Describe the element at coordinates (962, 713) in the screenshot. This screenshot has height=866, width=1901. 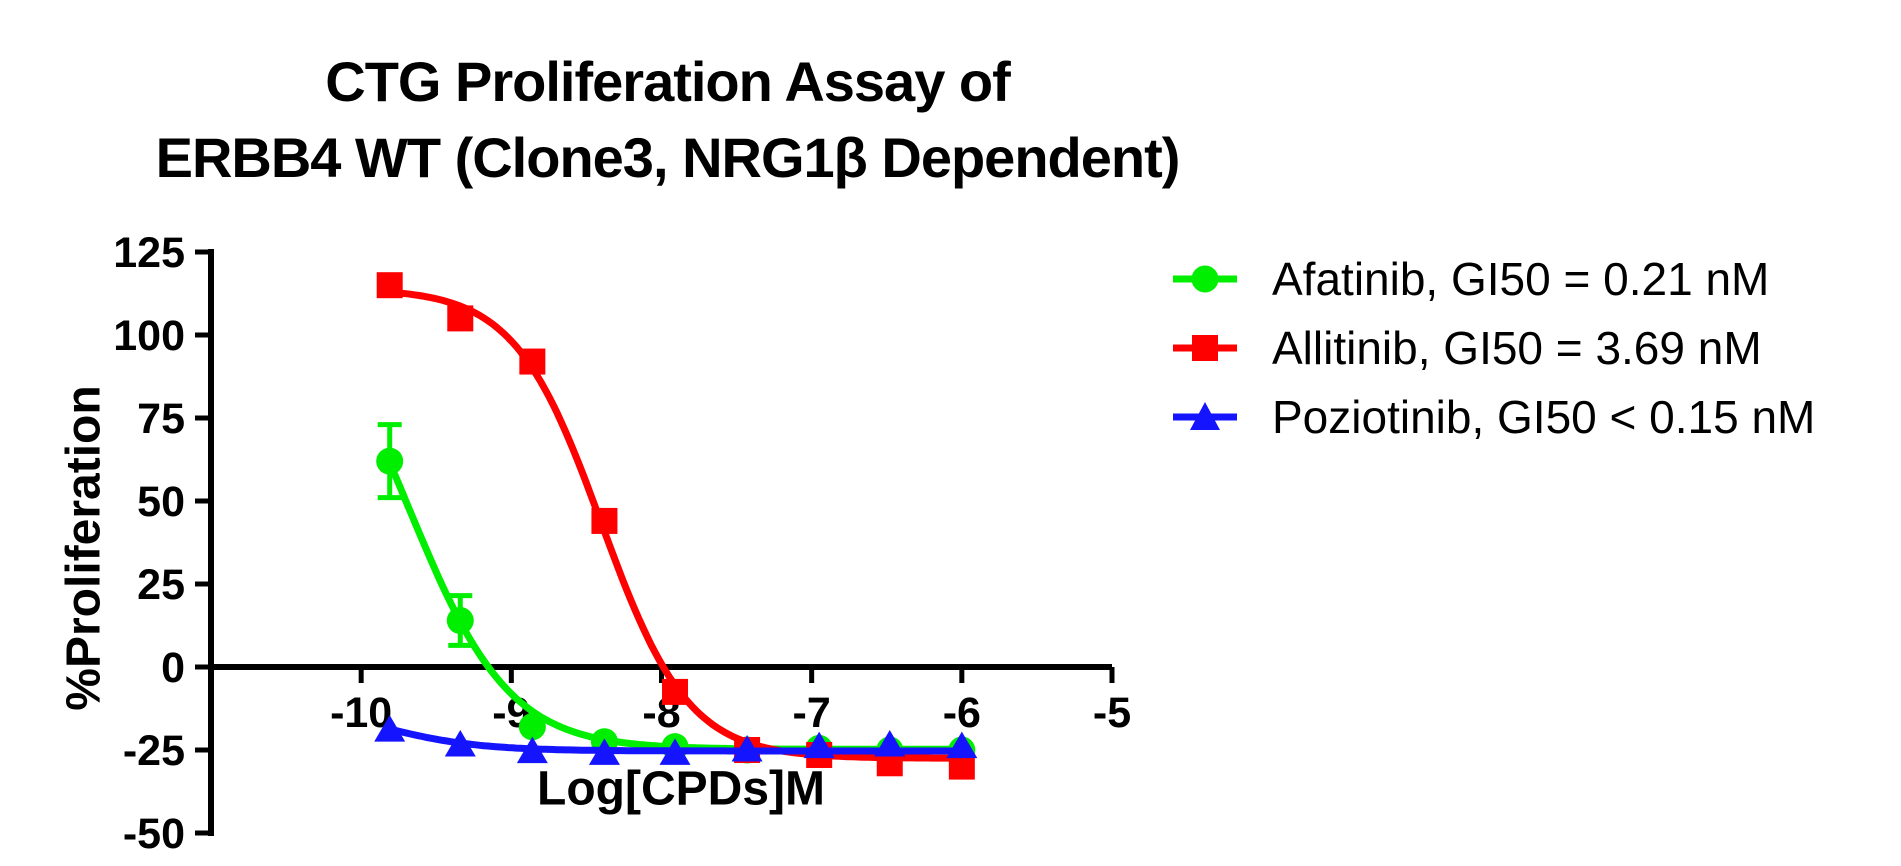
I see `x-tick-label: -6` at that location.